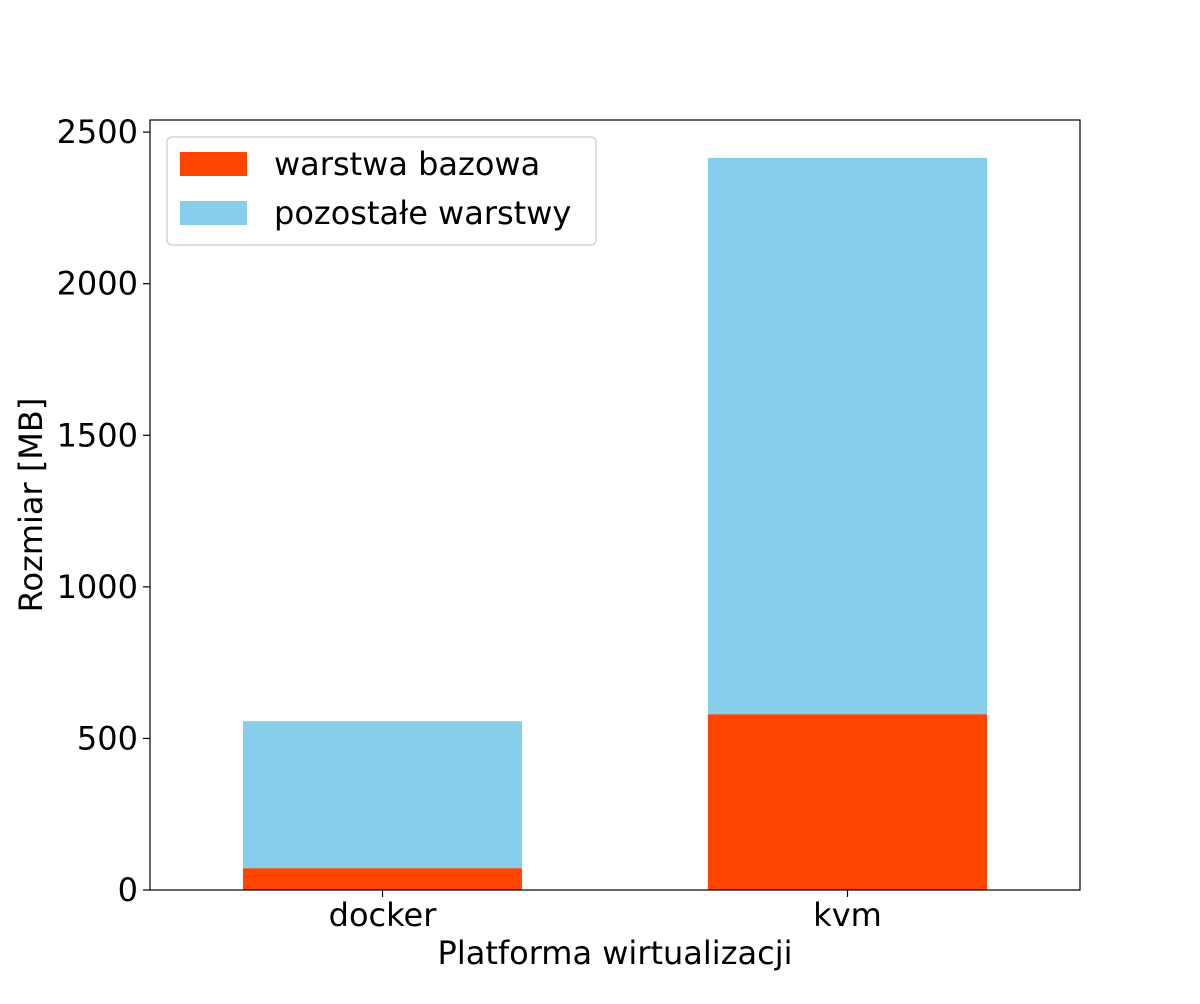 The height and width of the screenshot is (1004, 1200). Describe the element at coordinates (97, 132) in the screenshot. I see `y-tick-label-2500: 2500` at that location.